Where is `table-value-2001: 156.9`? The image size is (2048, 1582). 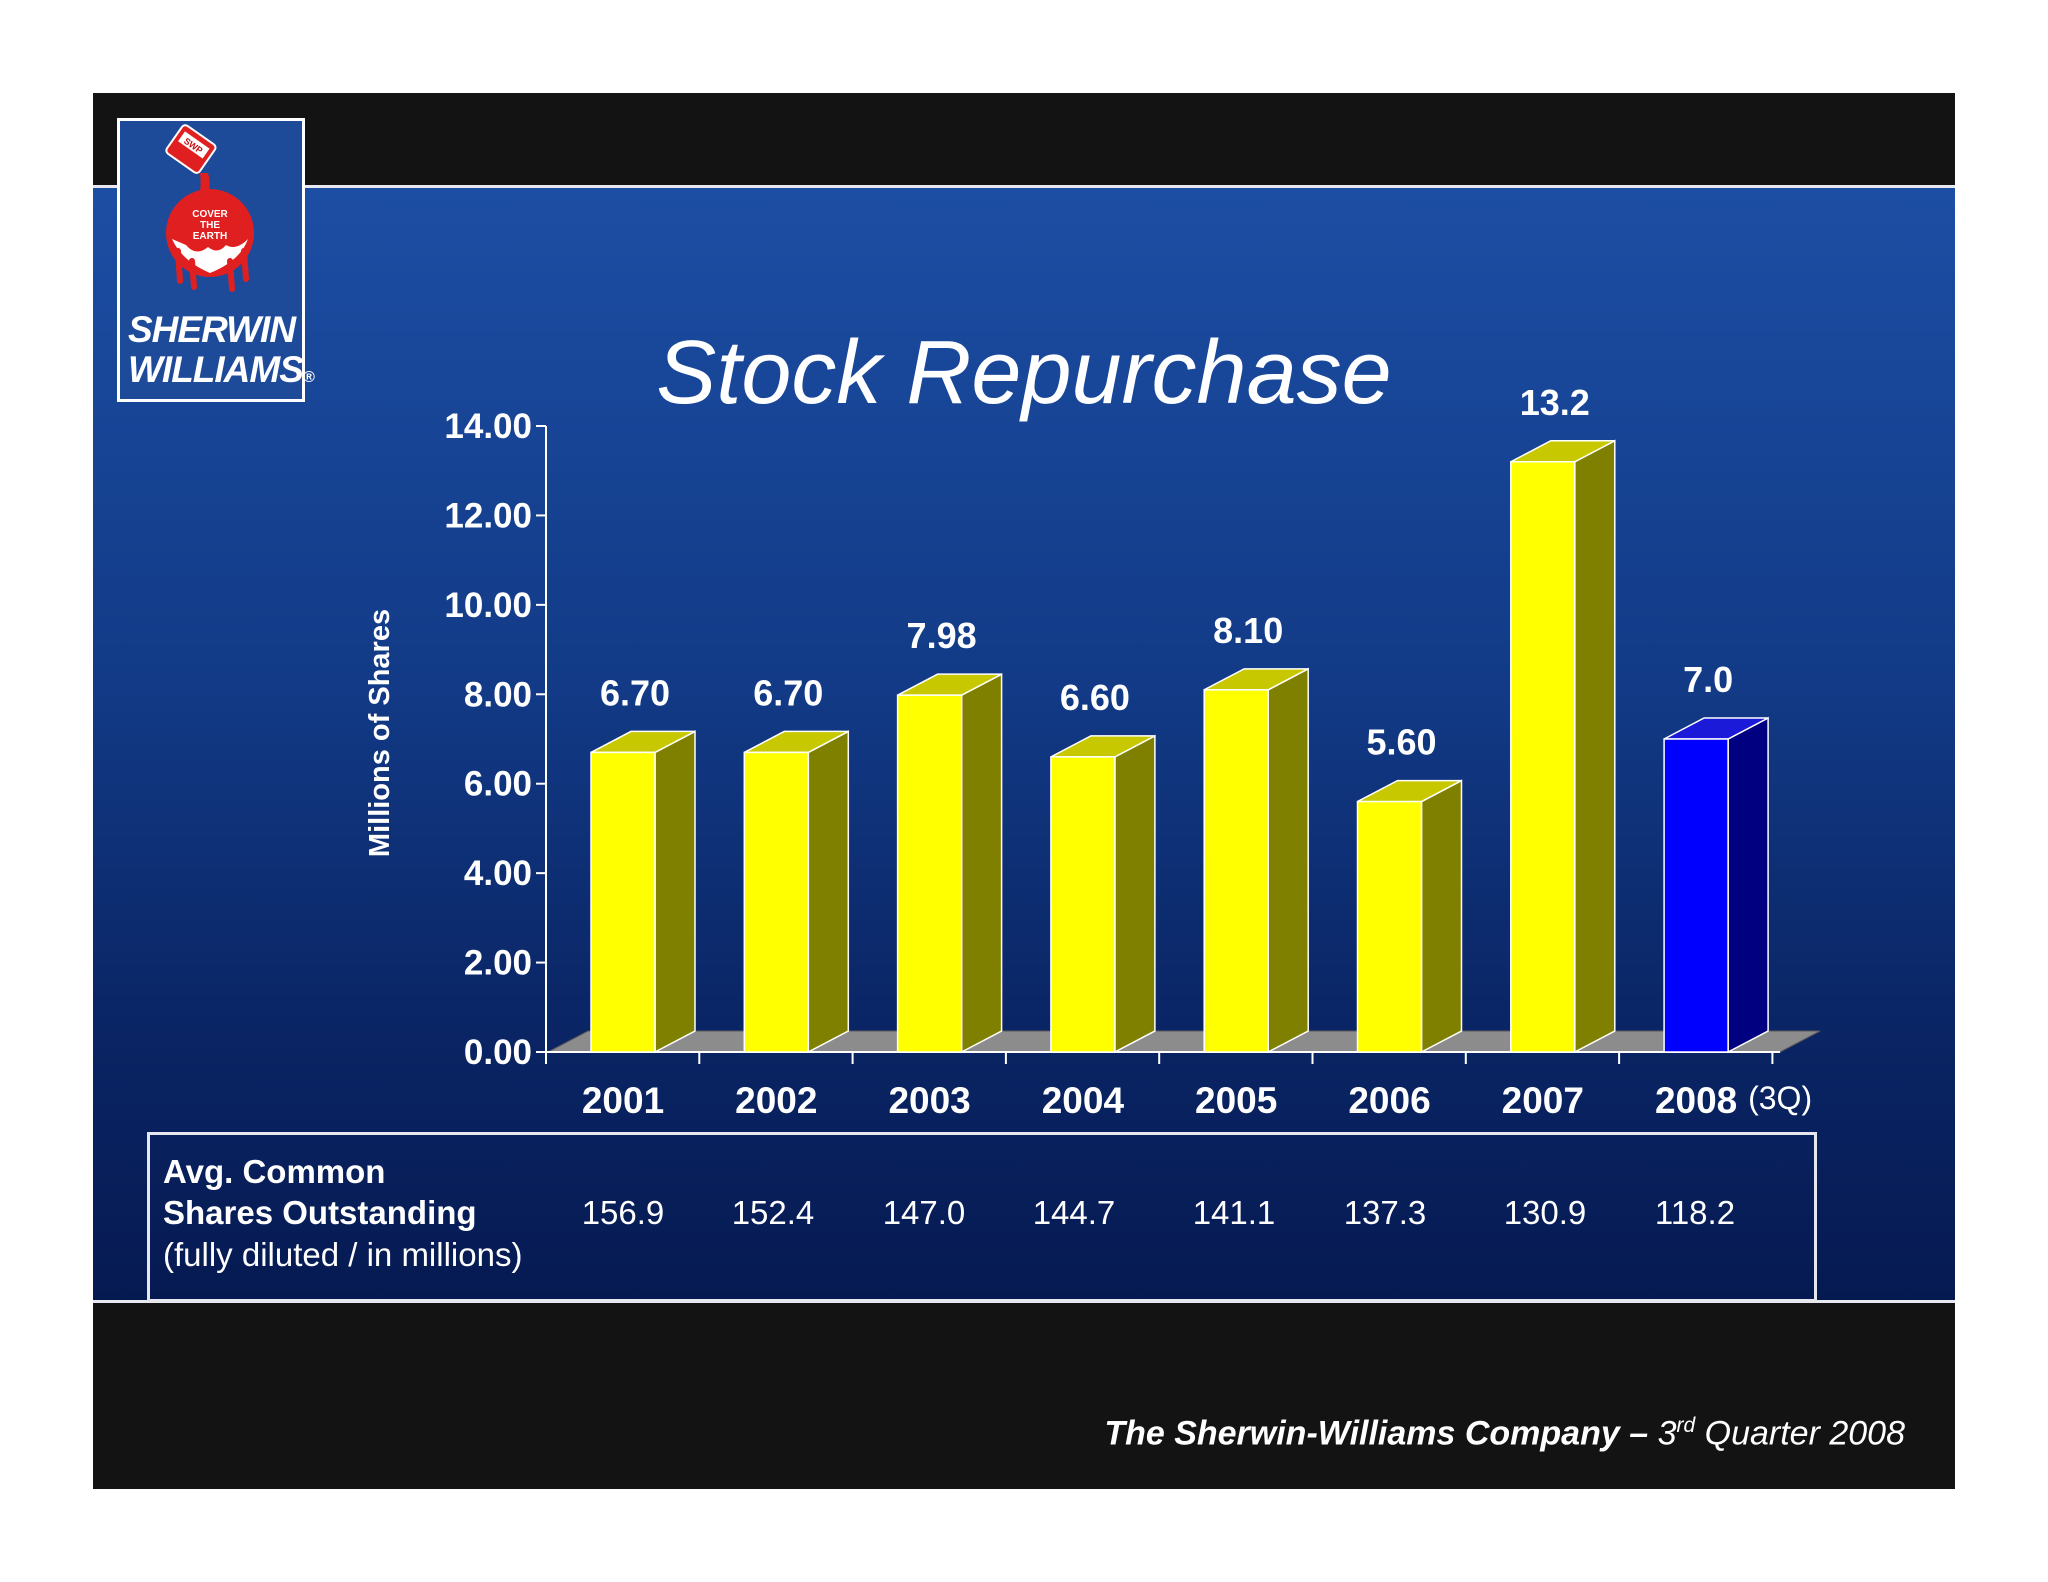
table-value-2001: 156.9 is located at coordinates (623, 1212).